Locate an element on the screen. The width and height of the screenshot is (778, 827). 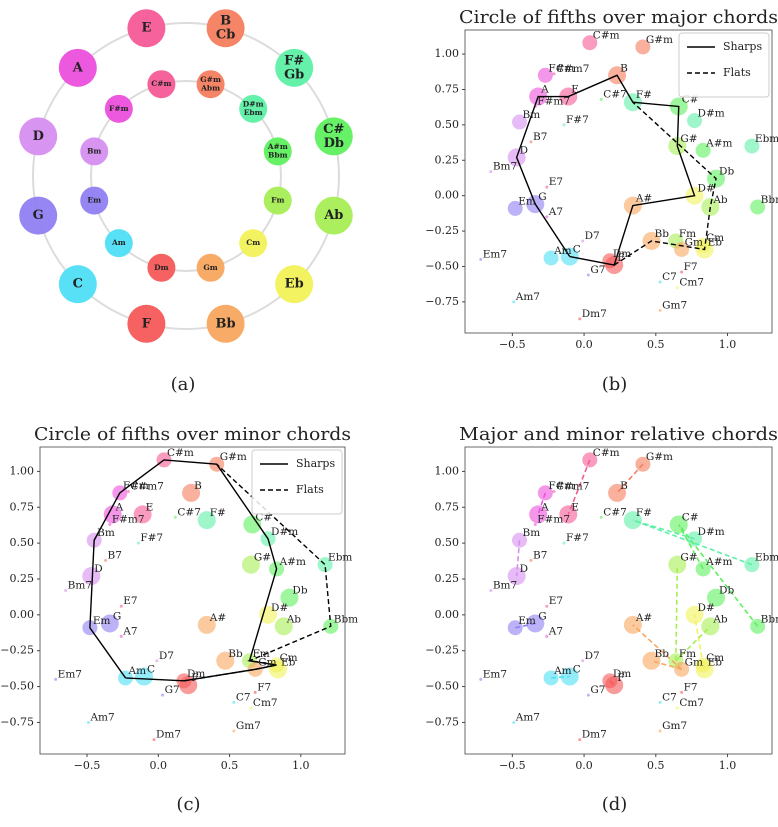
chord-label: Dm is located at coordinates (196, 674).